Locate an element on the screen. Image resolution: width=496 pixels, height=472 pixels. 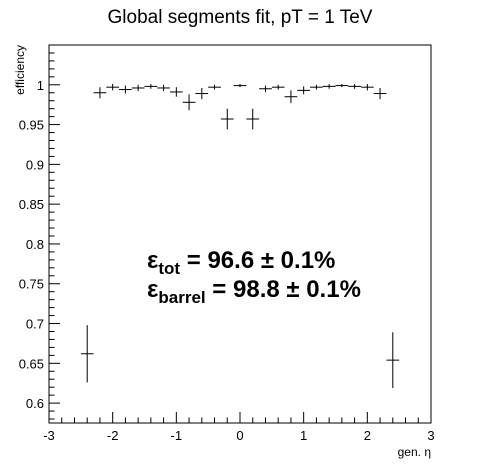
y-tick-label: 0.85 is located at coordinates (31, 204).